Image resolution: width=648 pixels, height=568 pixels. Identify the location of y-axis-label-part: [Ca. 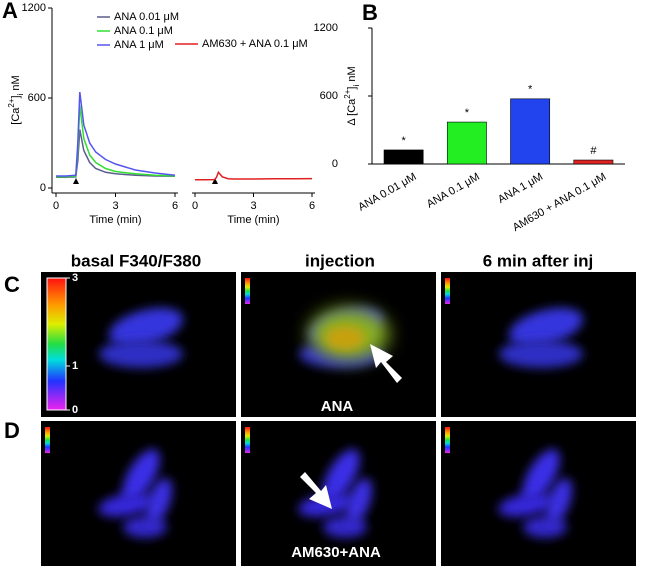
(16, 116).